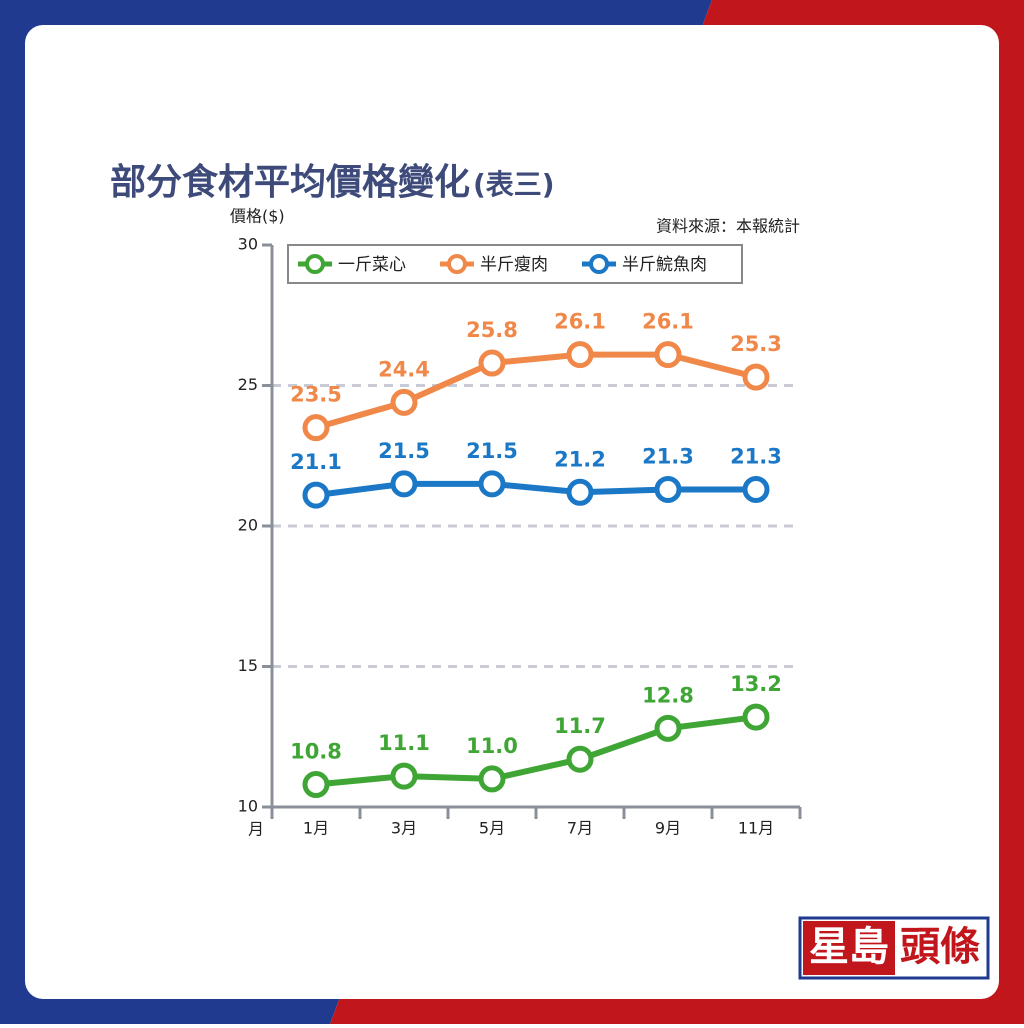 This screenshot has width=1024, height=1028. Describe the element at coordinates (580, 459) in the screenshot. I see `data-label: 21.2` at that location.